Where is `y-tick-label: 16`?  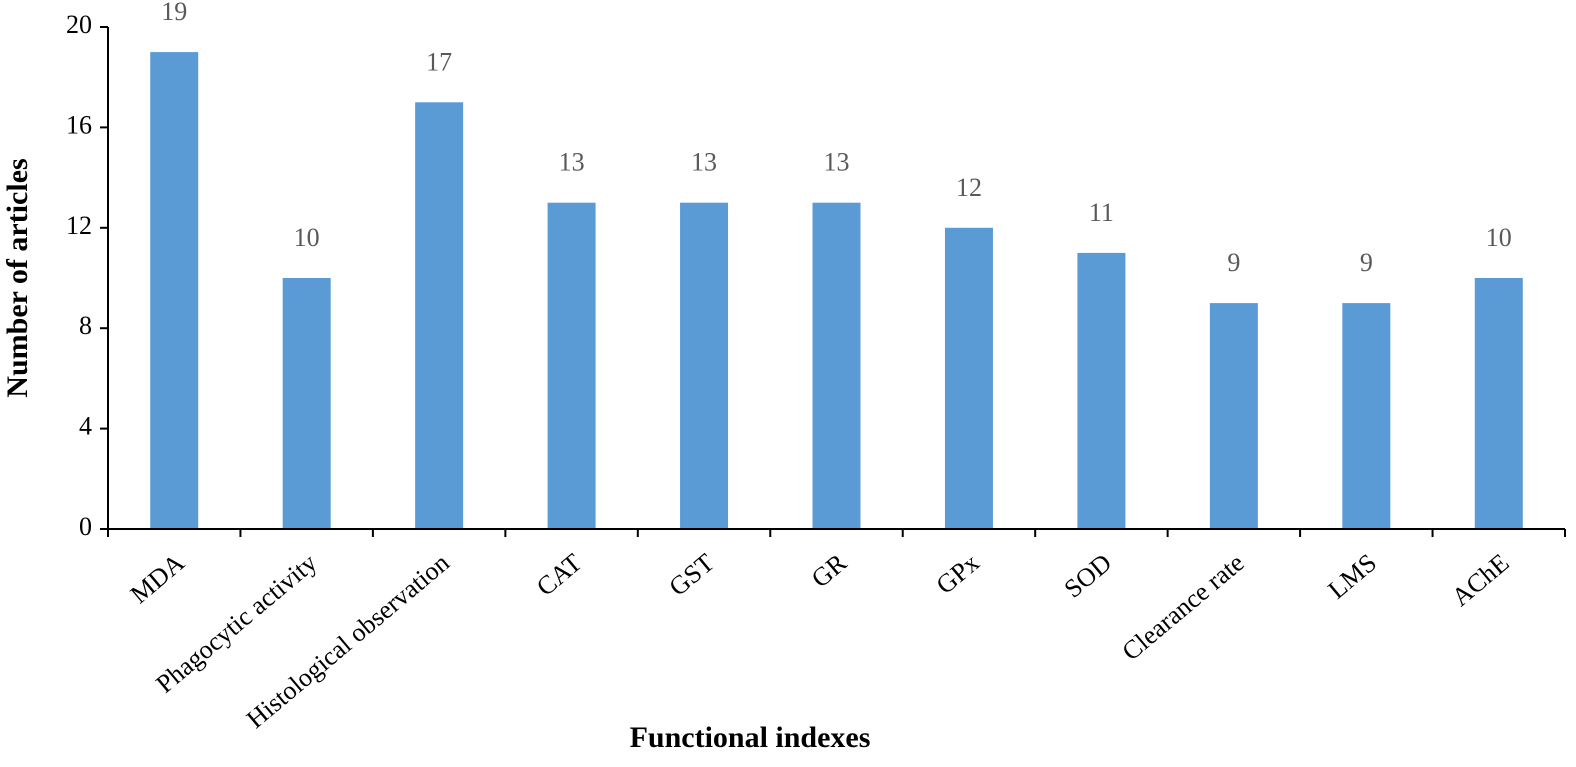 y-tick-label: 16 is located at coordinates (79, 124).